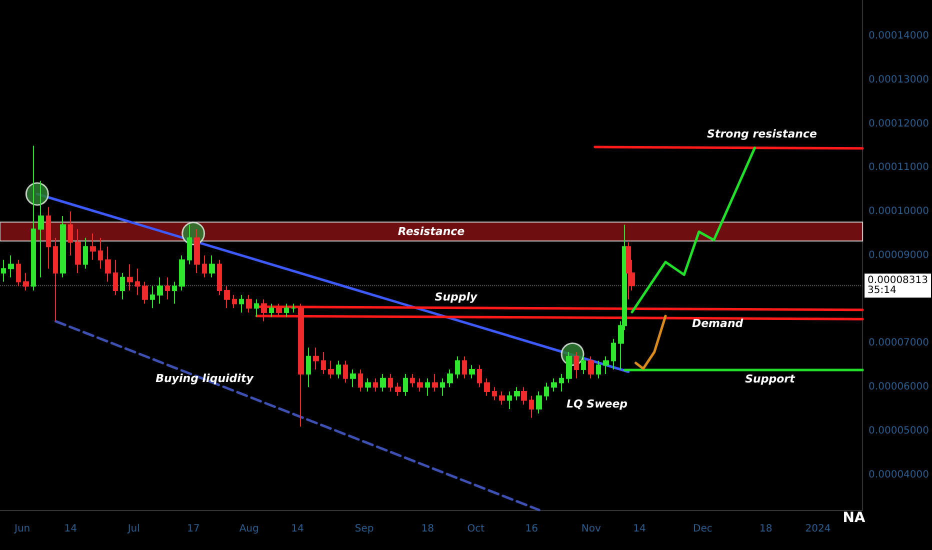  Describe the element at coordinates (591, 529) in the screenshot. I see `x-tick-label: Nov` at that location.